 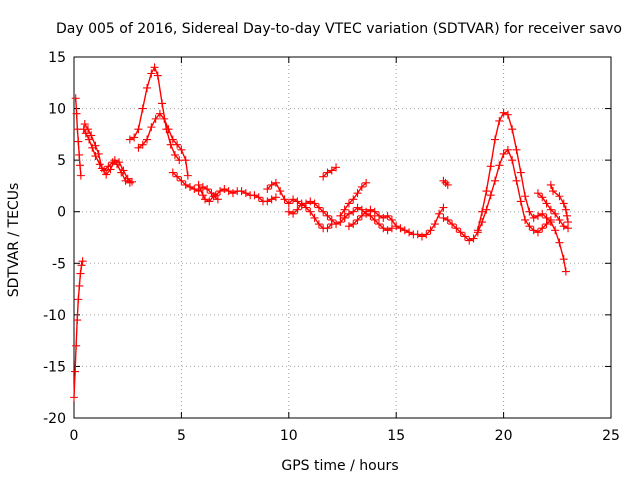 I want to click on x-tick-label: 20, so click(x=504, y=436).